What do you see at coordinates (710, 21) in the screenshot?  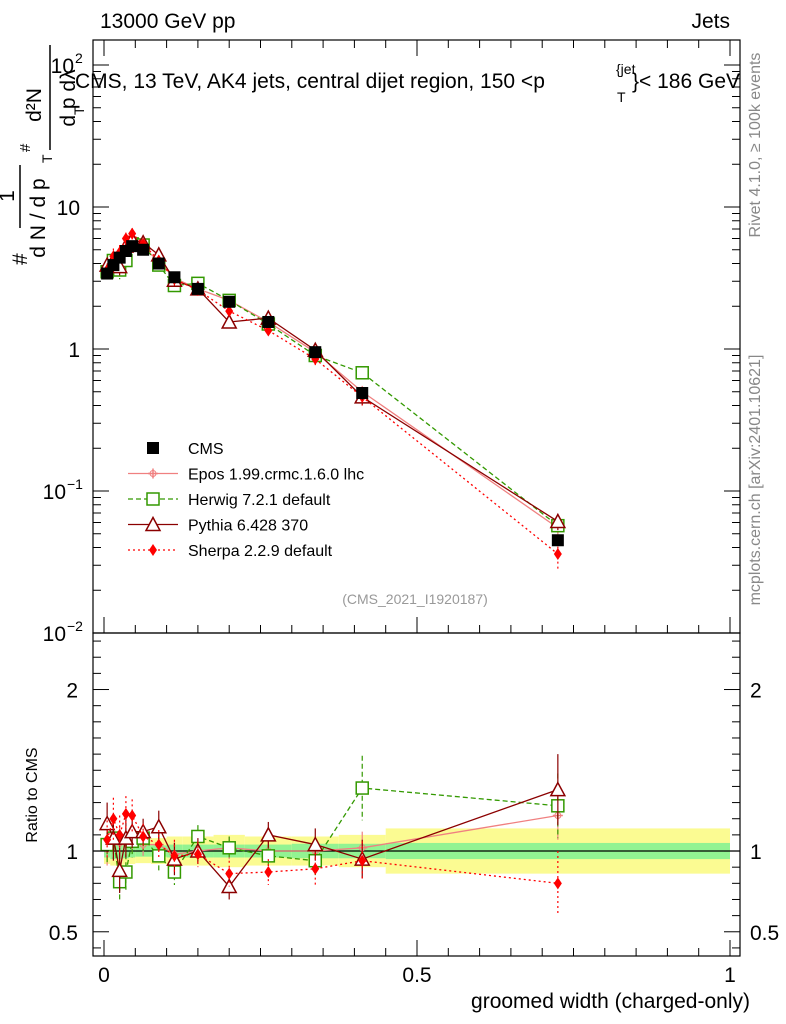 I see `header-right: Jets` at bounding box center [710, 21].